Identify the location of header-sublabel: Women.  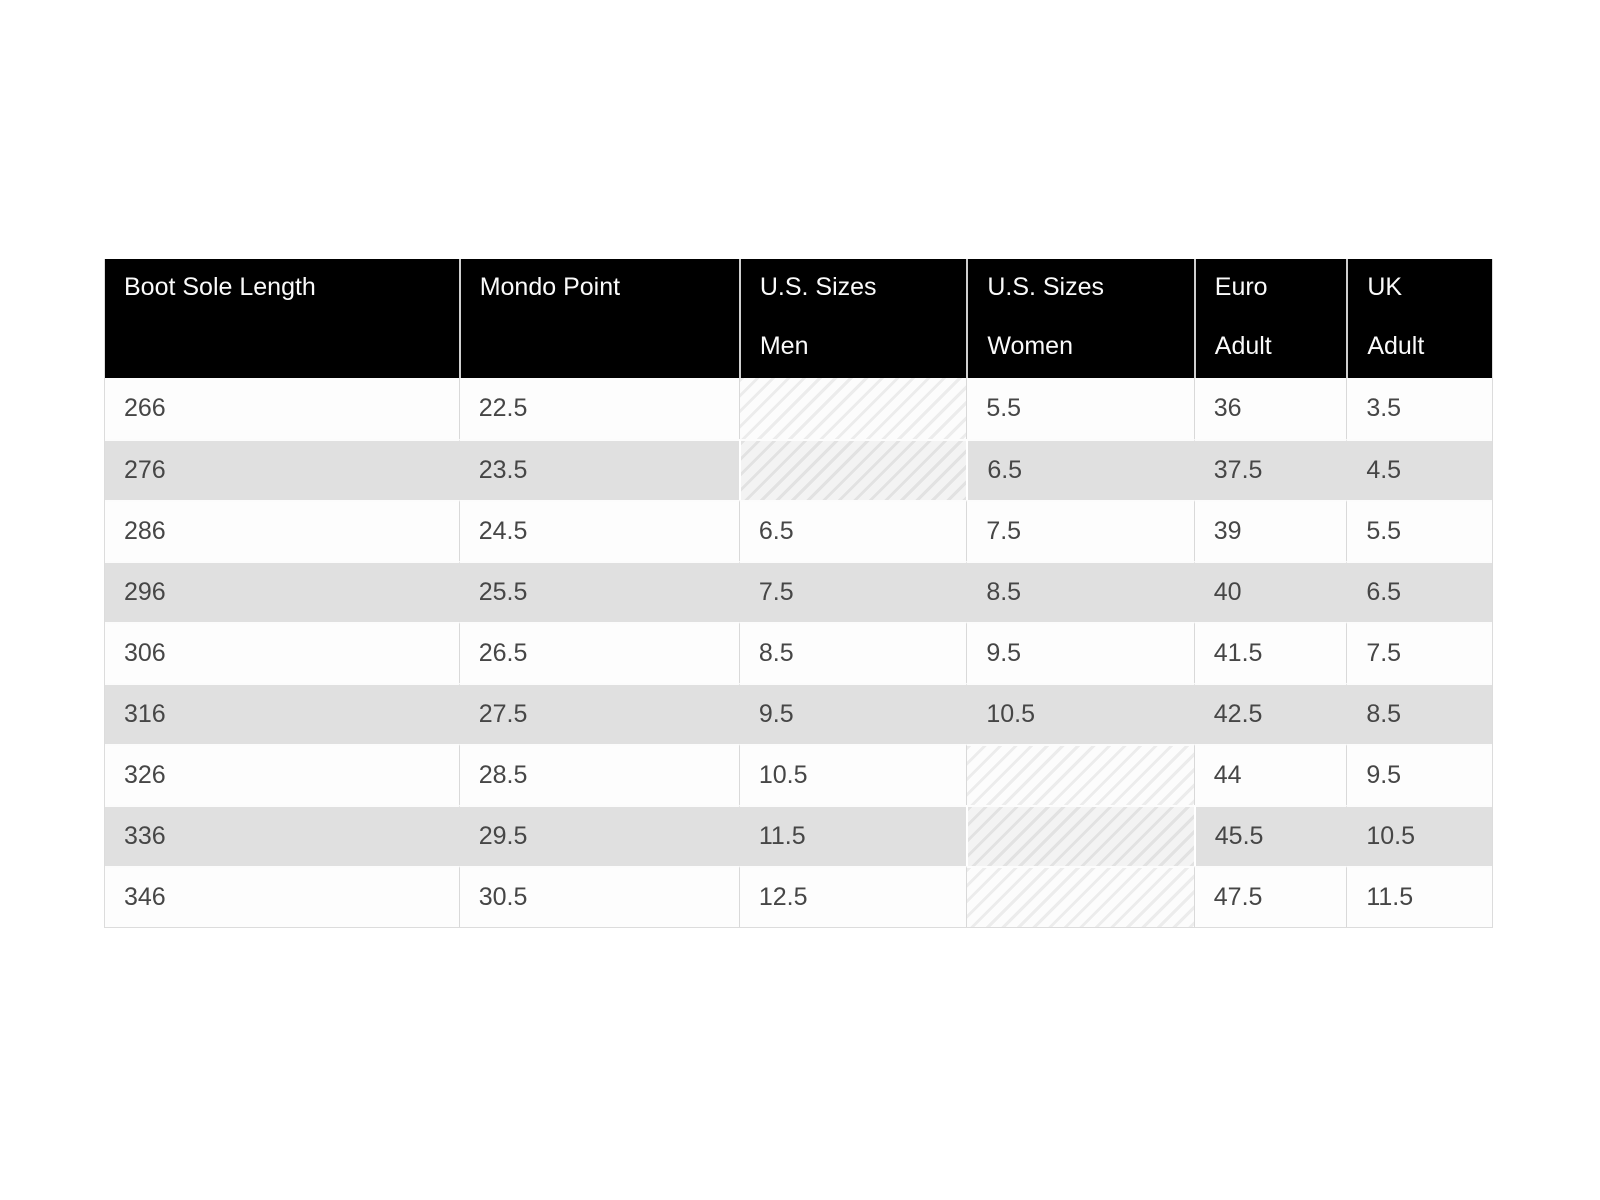
(1030, 346).